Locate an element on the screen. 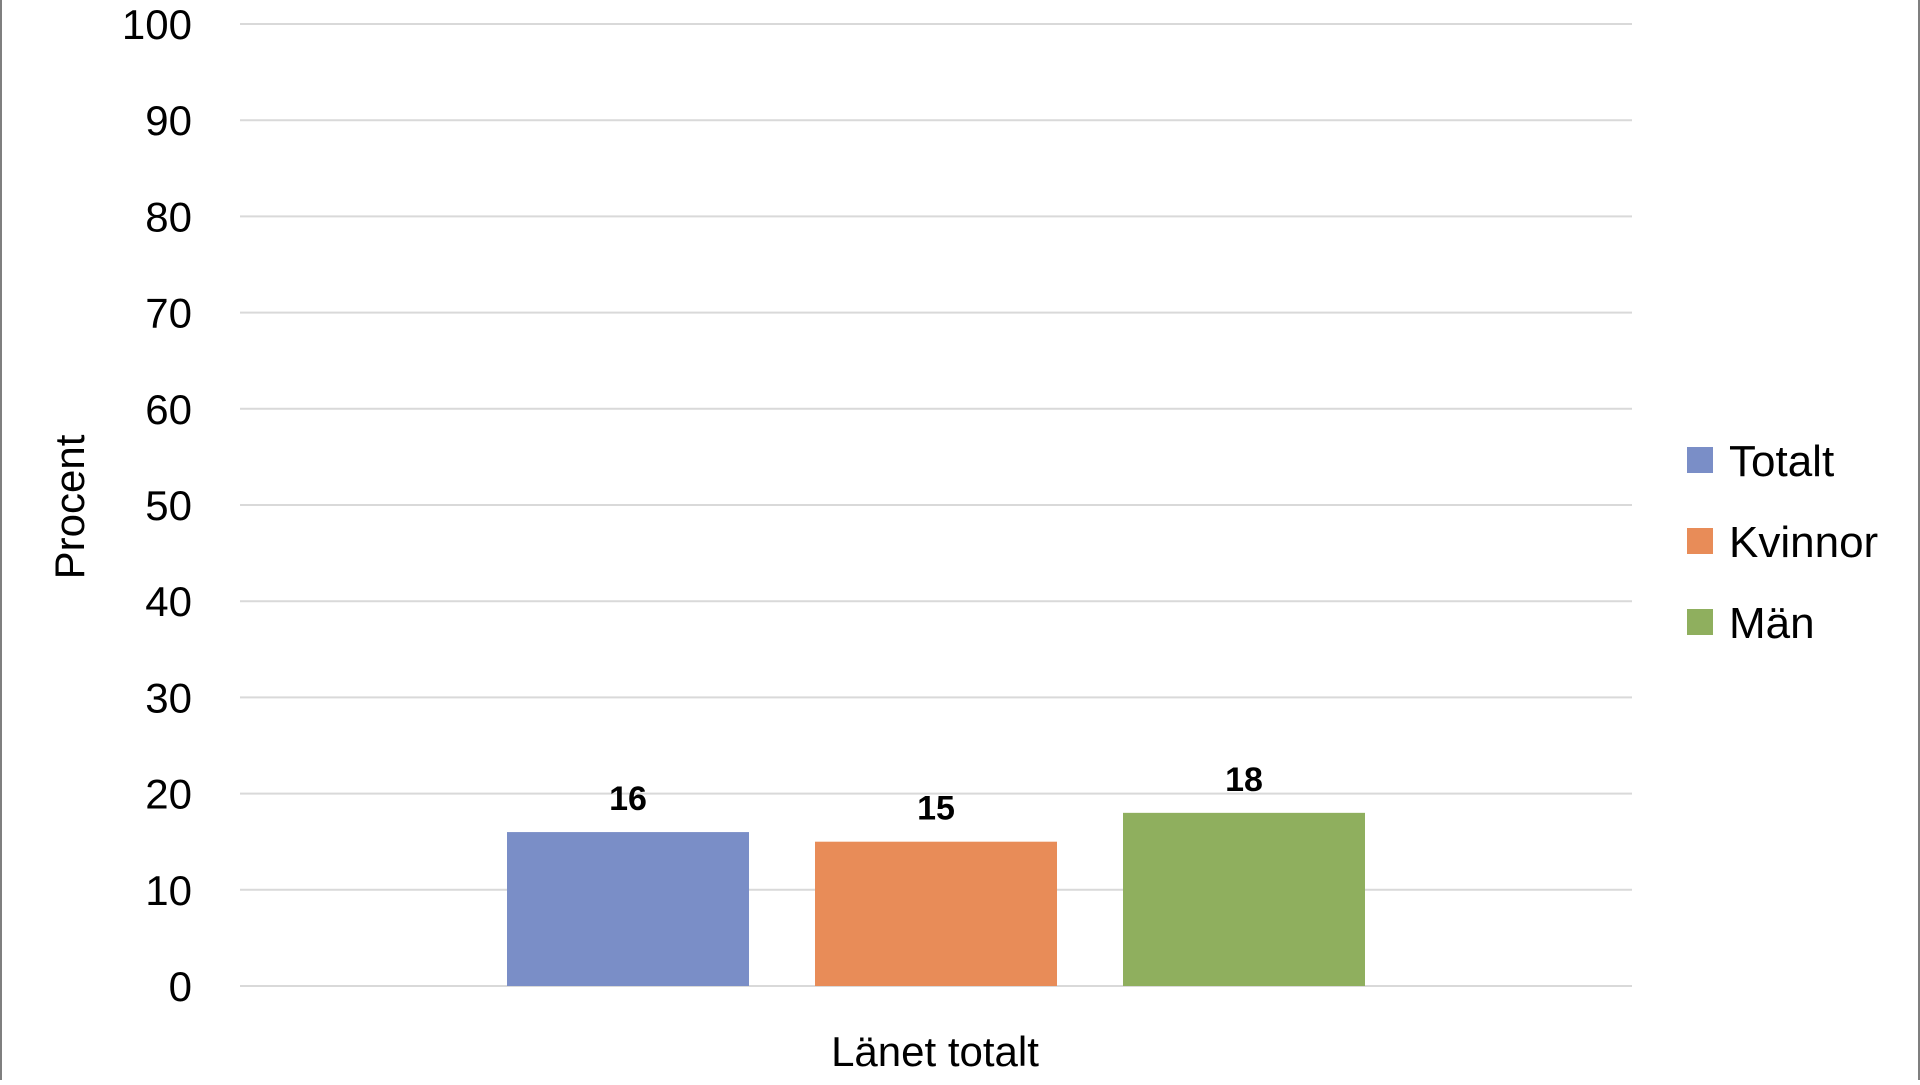 The height and width of the screenshot is (1085, 1920). data-labels: 16 15 18 is located at coordinates (936, 794).